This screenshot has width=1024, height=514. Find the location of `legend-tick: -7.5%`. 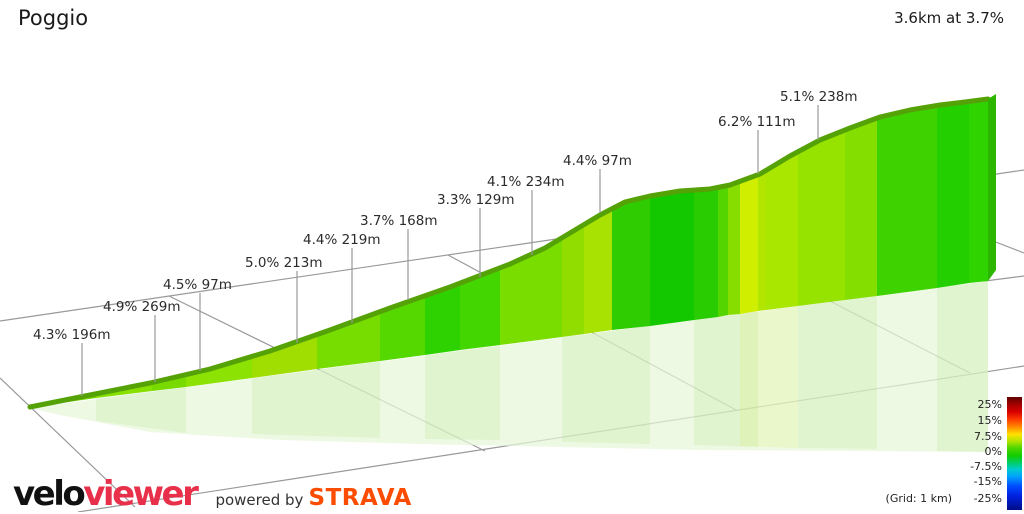

legend-tick: -7.5% is located at coordinates (986, 466).